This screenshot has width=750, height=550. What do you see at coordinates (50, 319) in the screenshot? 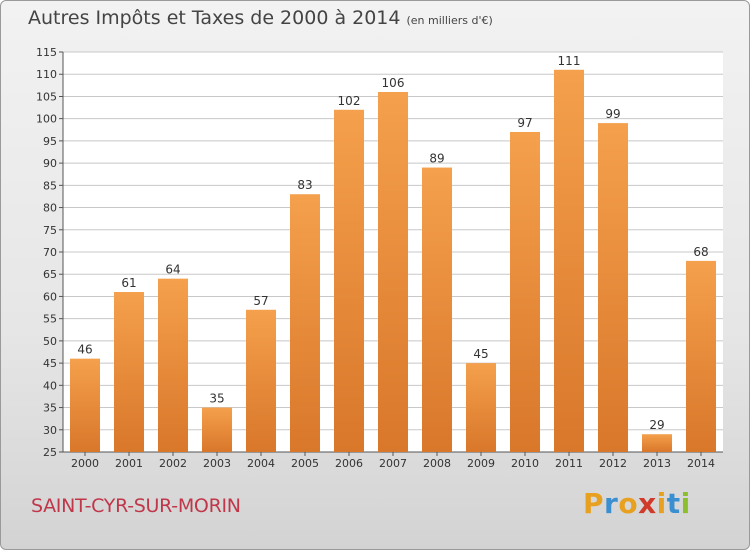
I see `y-tick-label: 55` at bounding box center [50, 319].